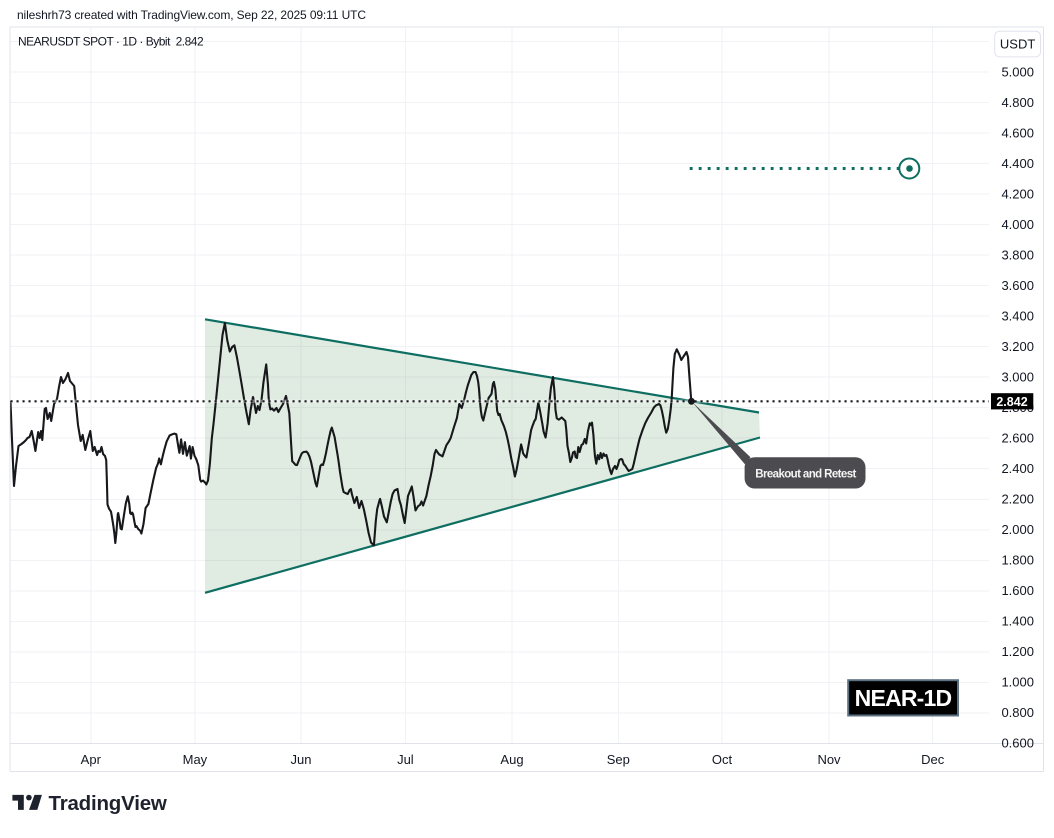 The width and height of the screenshot is (1054, 838). What do you see at coordinates (195, 759) in the screenshot?
I see `svg-text: May` at bounding box center [195, 759].